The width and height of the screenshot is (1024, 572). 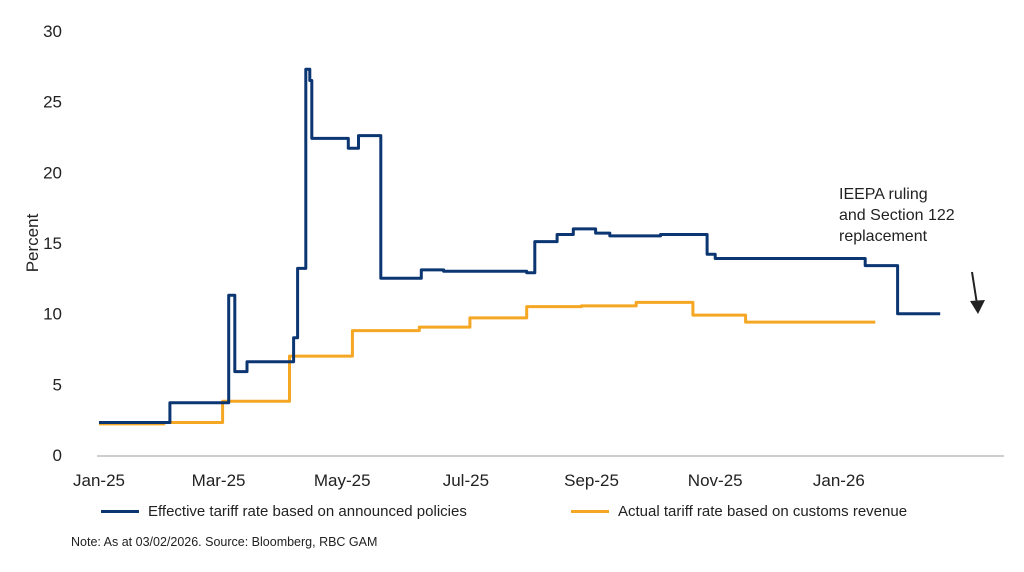 I want to click on x-tick-label: Mar-25, so click(x=219, y=480).